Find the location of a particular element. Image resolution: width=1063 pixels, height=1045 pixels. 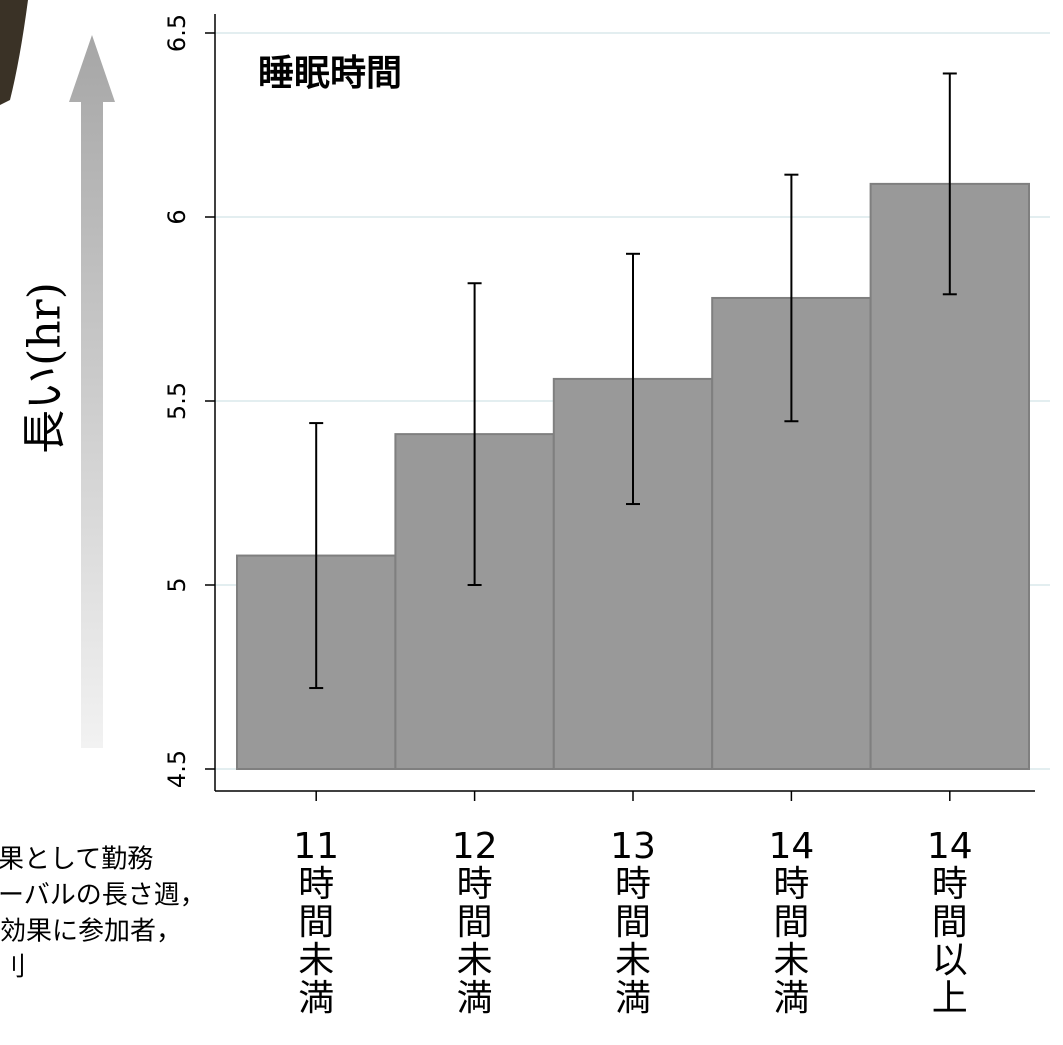

side-text-line: 果として勤務 is located at coordinates (76, 860).